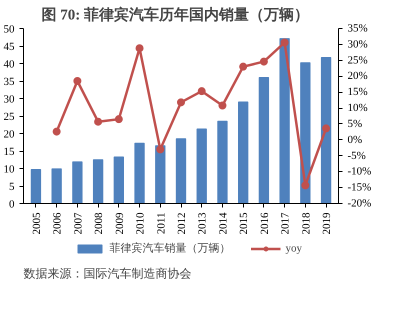 Image resolution: width=409 pixels, height=335 pixels. What do you see at coordinates (140, 223) in the screenshot?
I see `x-tick-label: 2010` at bounding box center [140, 223].